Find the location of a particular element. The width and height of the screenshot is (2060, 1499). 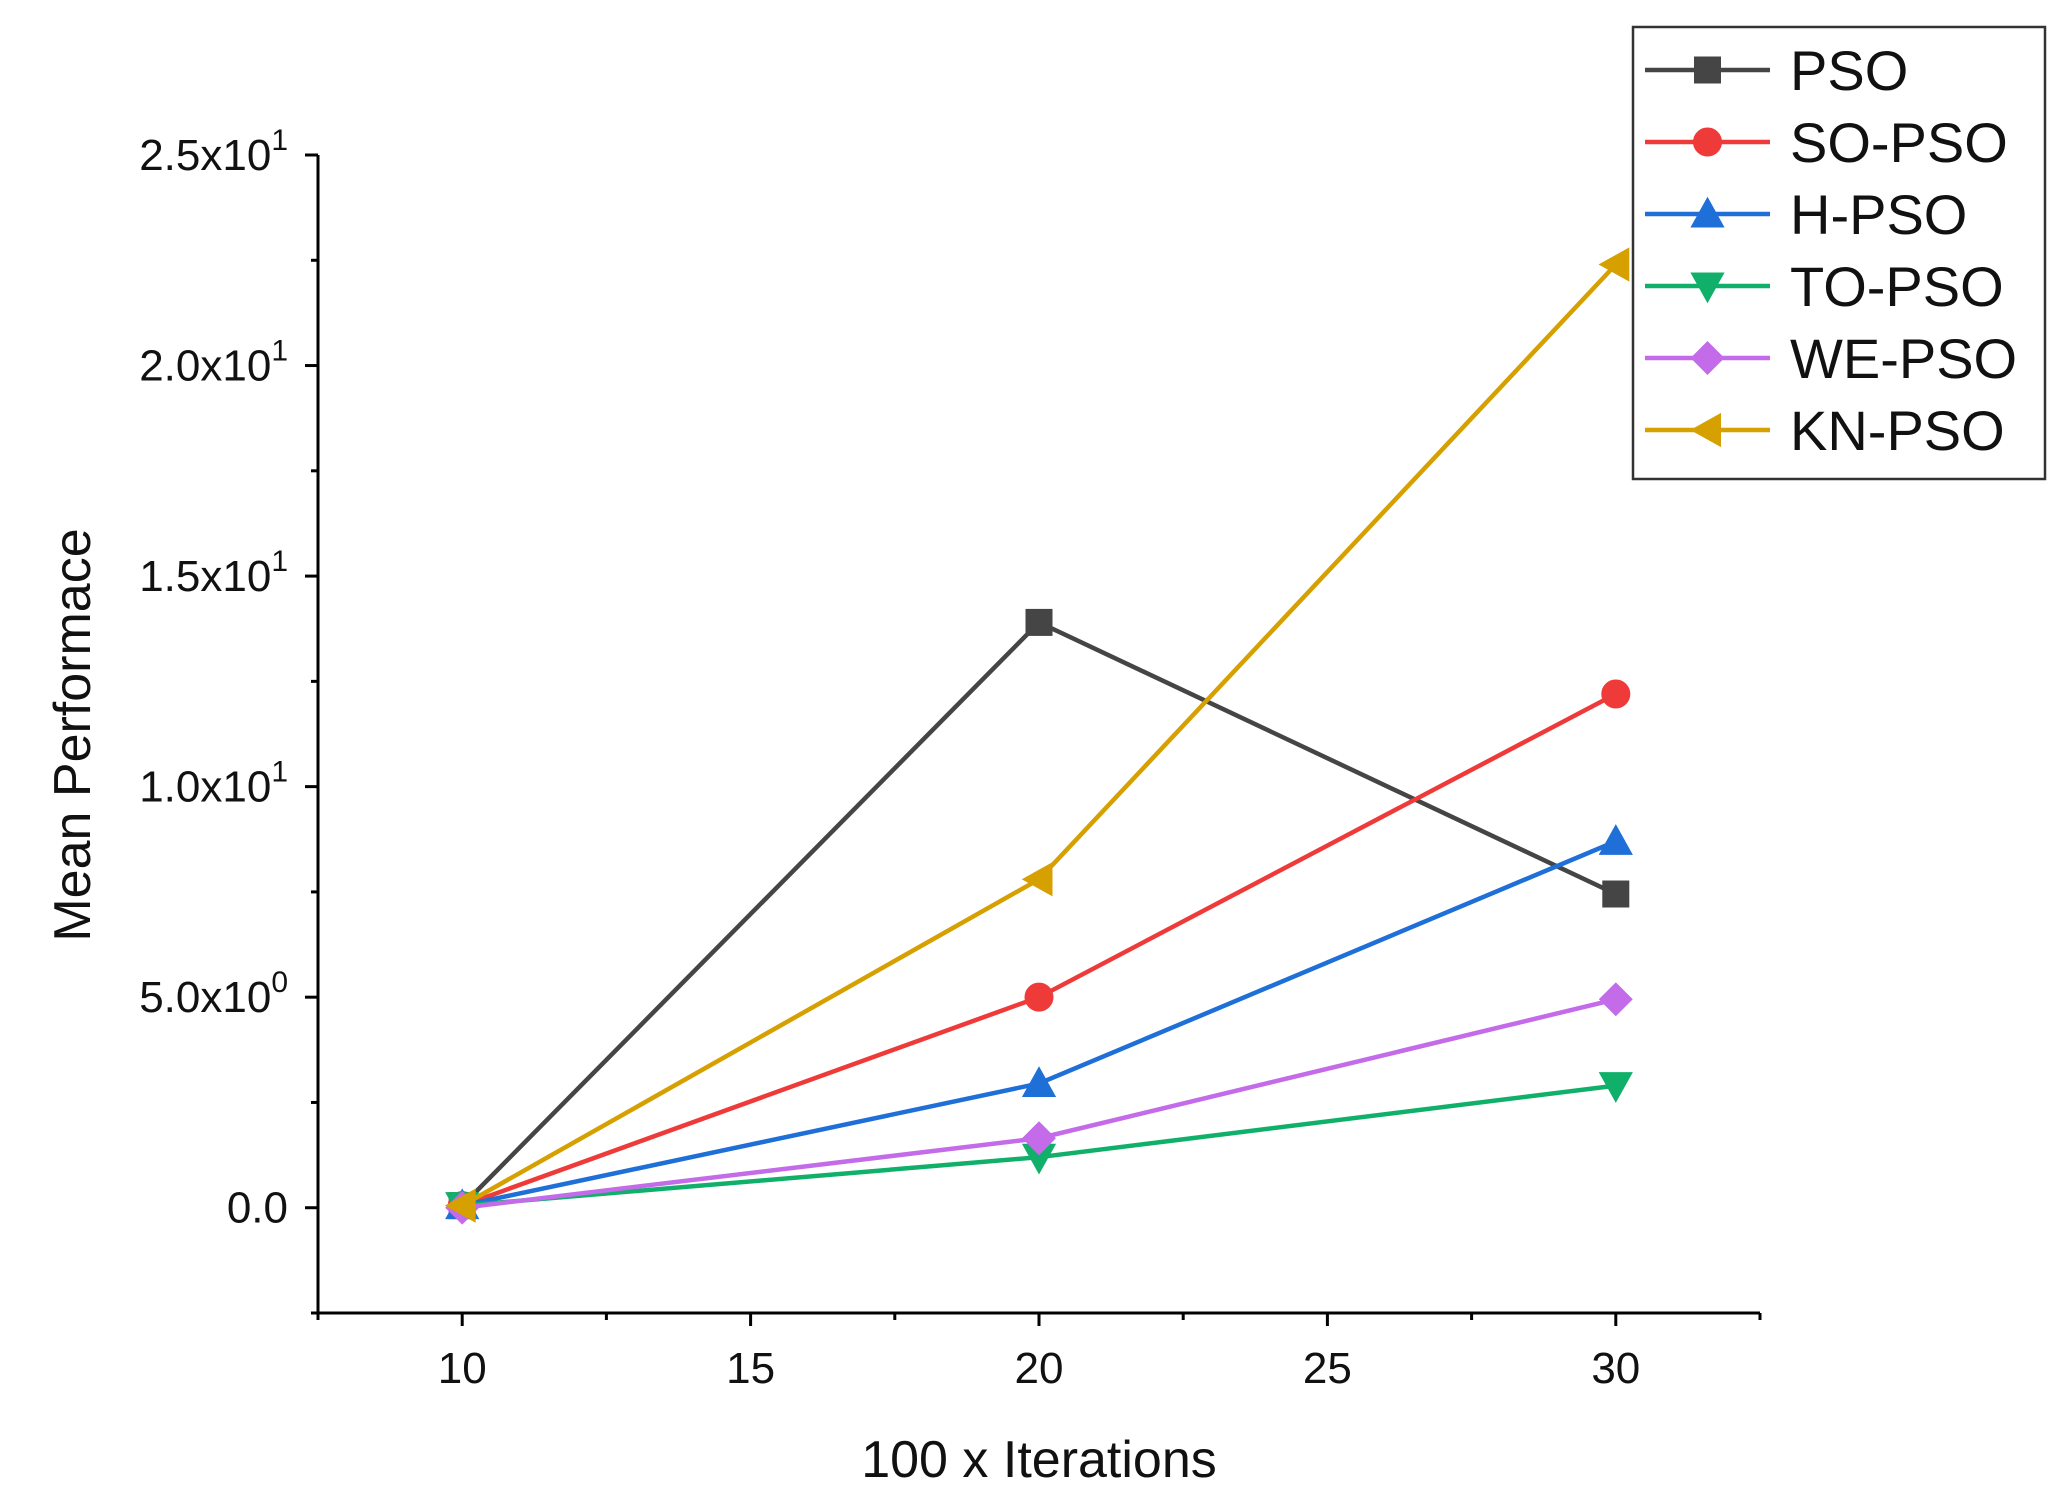

legend-label: WE-PSO is located at coordinates (1903, 358).